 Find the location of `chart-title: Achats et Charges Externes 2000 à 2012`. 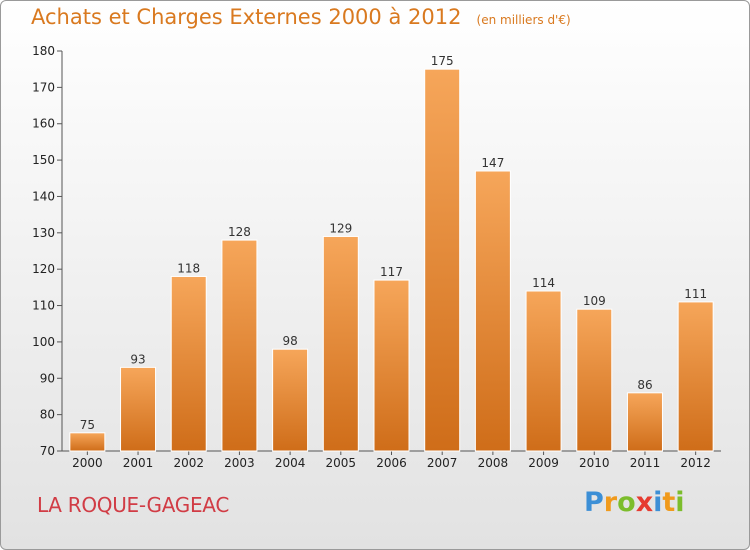

chart-title: Achats et Charges Externes 2000 à 2012 is located at coordinates (246, 17).